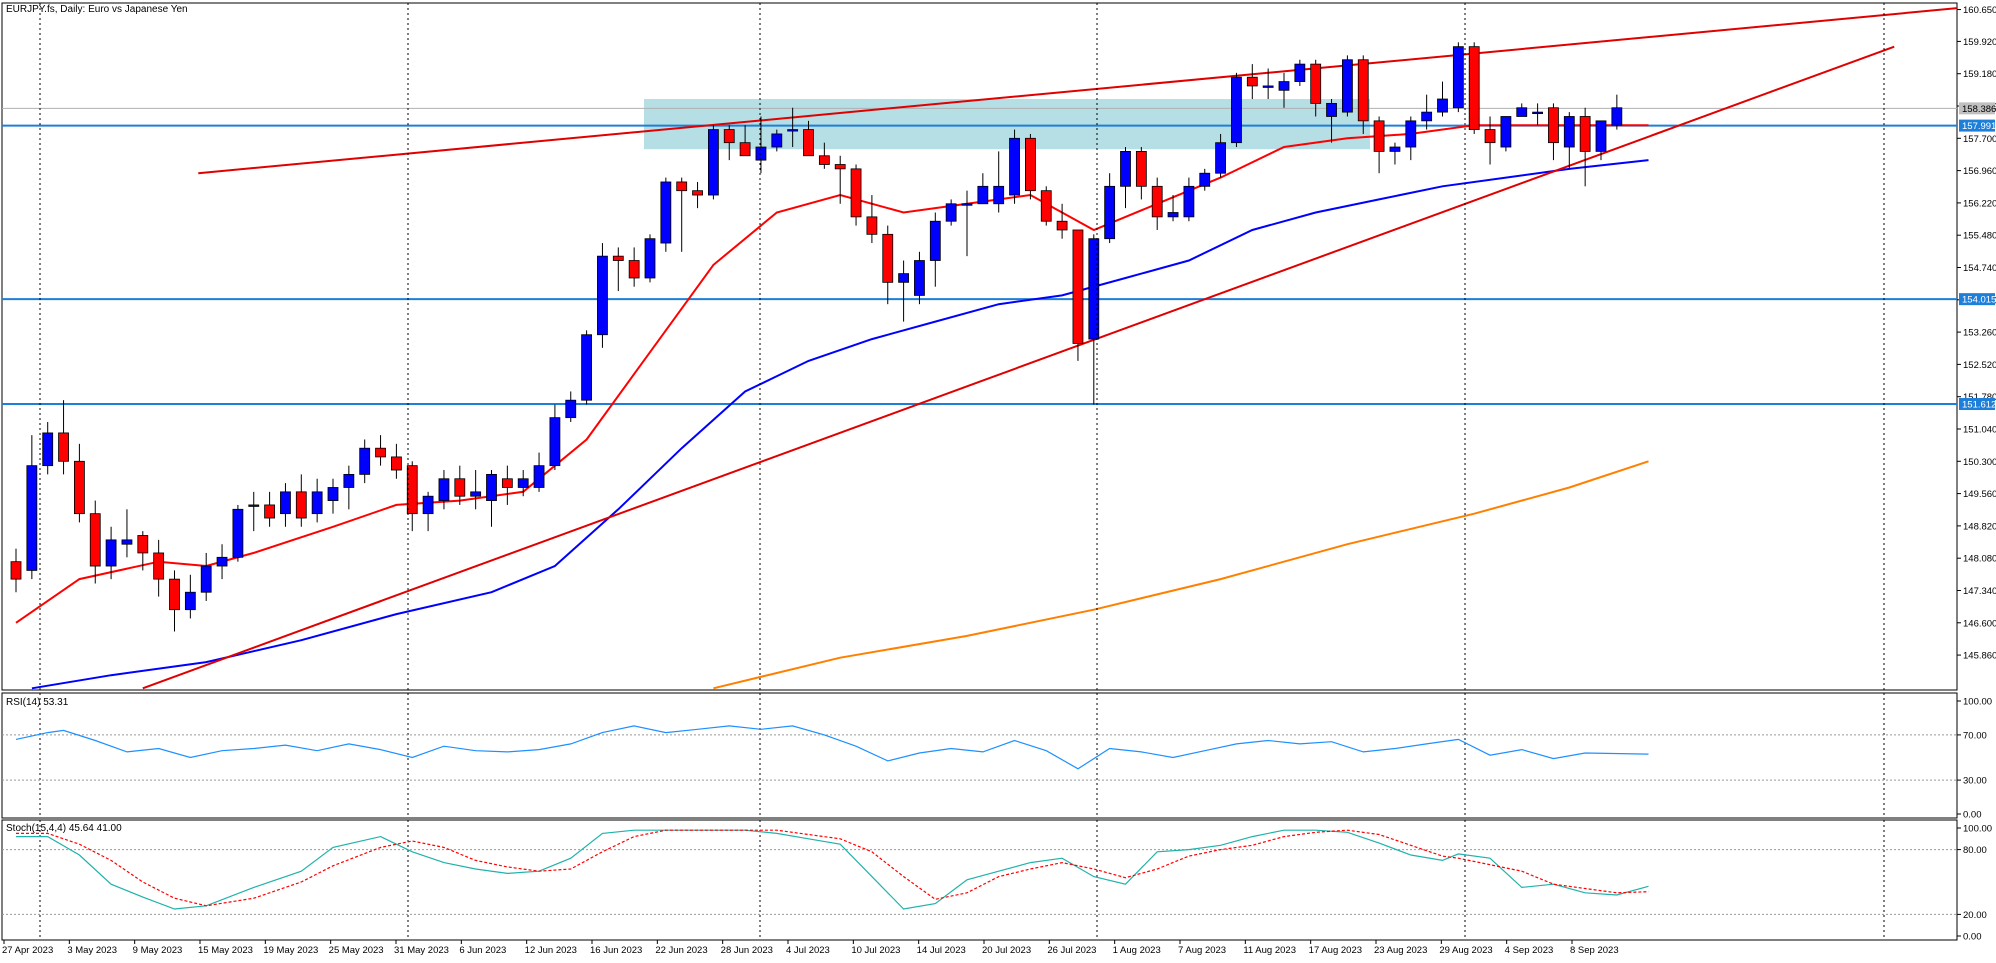 The image size is (1996, 963). What do you see at coordinates (71, 9) in the screenshot?
I see `timeframe-label: Daily` at bounding box center [71, 9].